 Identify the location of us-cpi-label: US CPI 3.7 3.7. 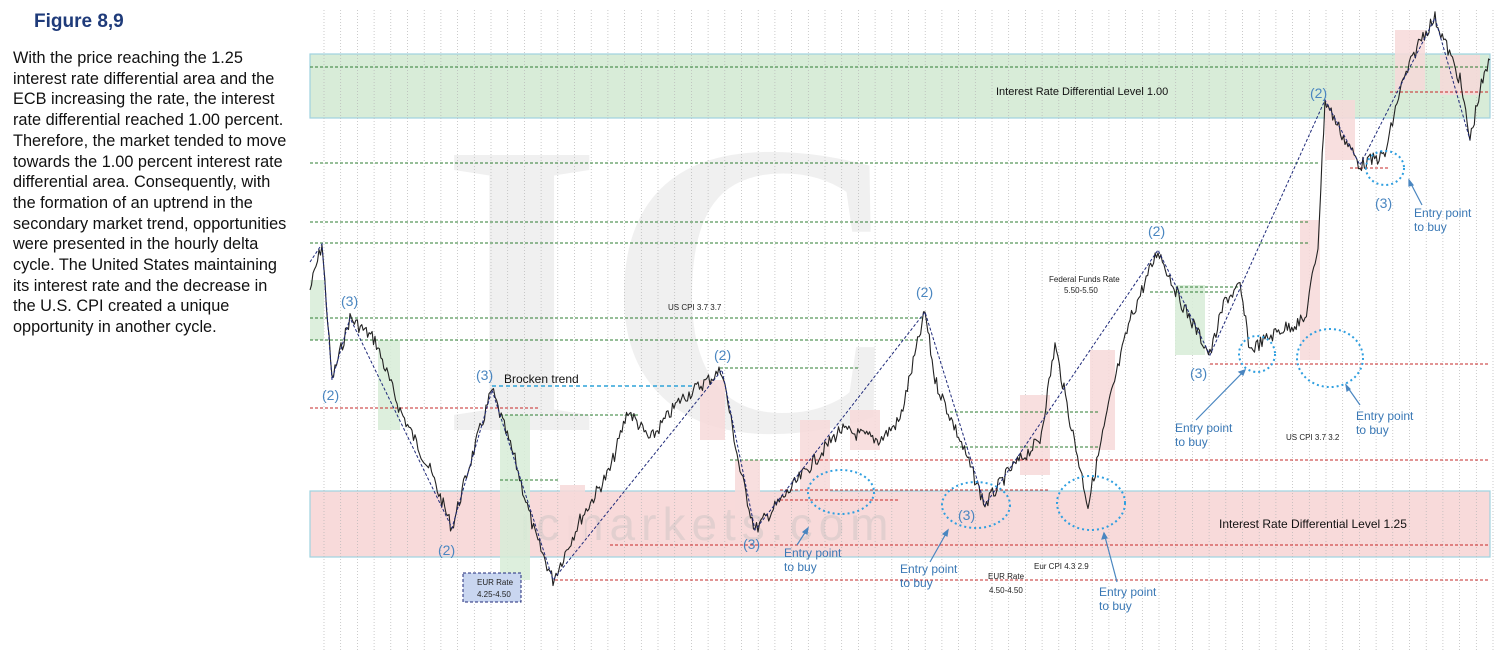
(695, 307).